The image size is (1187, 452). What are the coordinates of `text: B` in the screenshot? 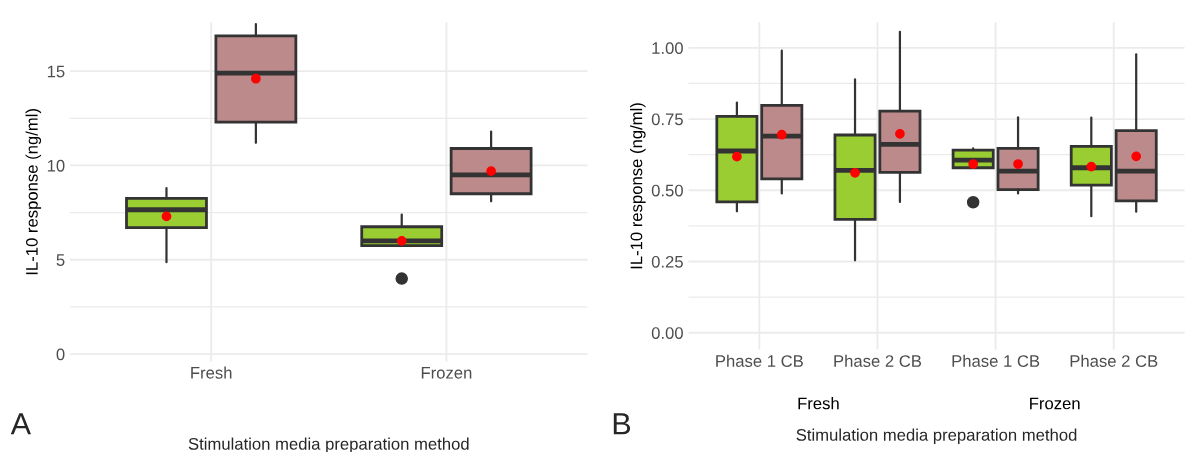 It's located at (622, 424).